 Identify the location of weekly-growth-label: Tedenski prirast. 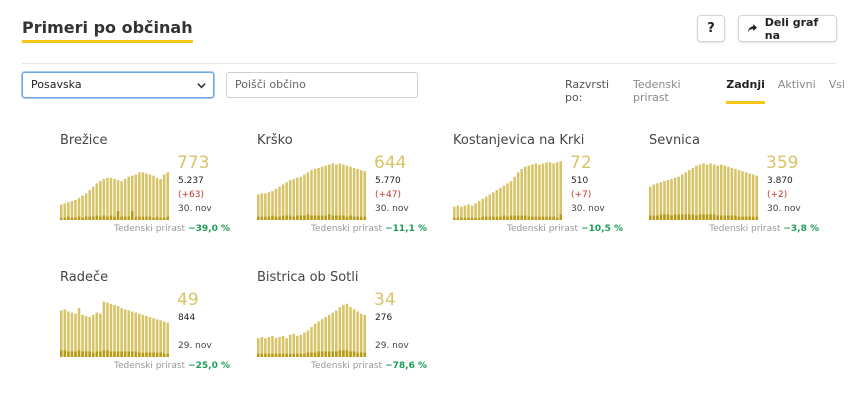
(347, 229).